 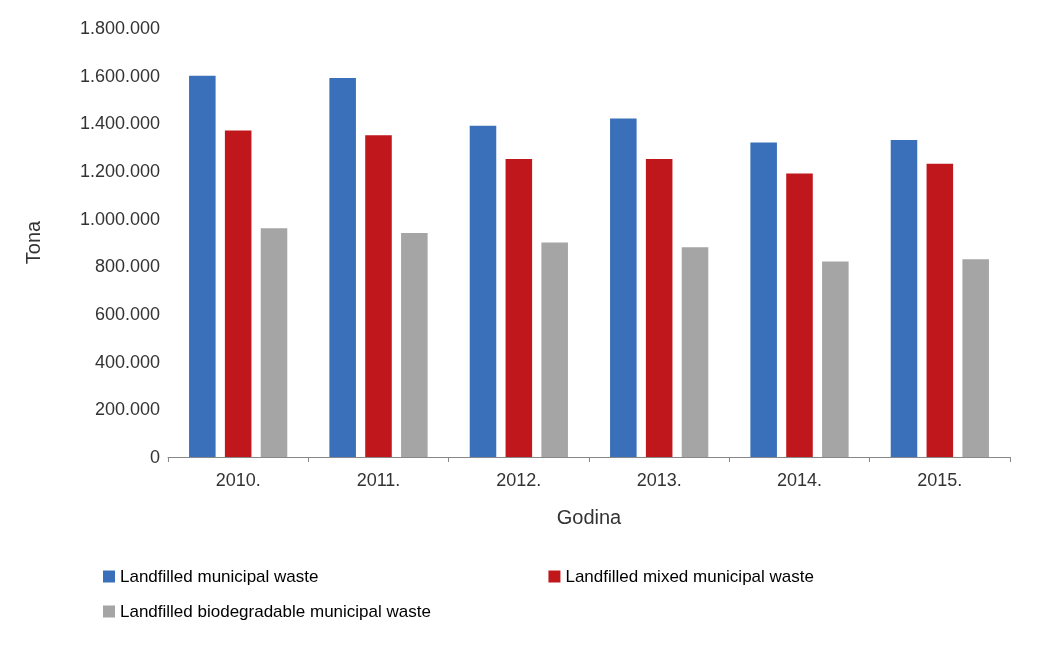 What do you see at coordinates (378, 480) in the screenshot?
I see `x-tick-label: 2011.` at bounding box center [378, 480].